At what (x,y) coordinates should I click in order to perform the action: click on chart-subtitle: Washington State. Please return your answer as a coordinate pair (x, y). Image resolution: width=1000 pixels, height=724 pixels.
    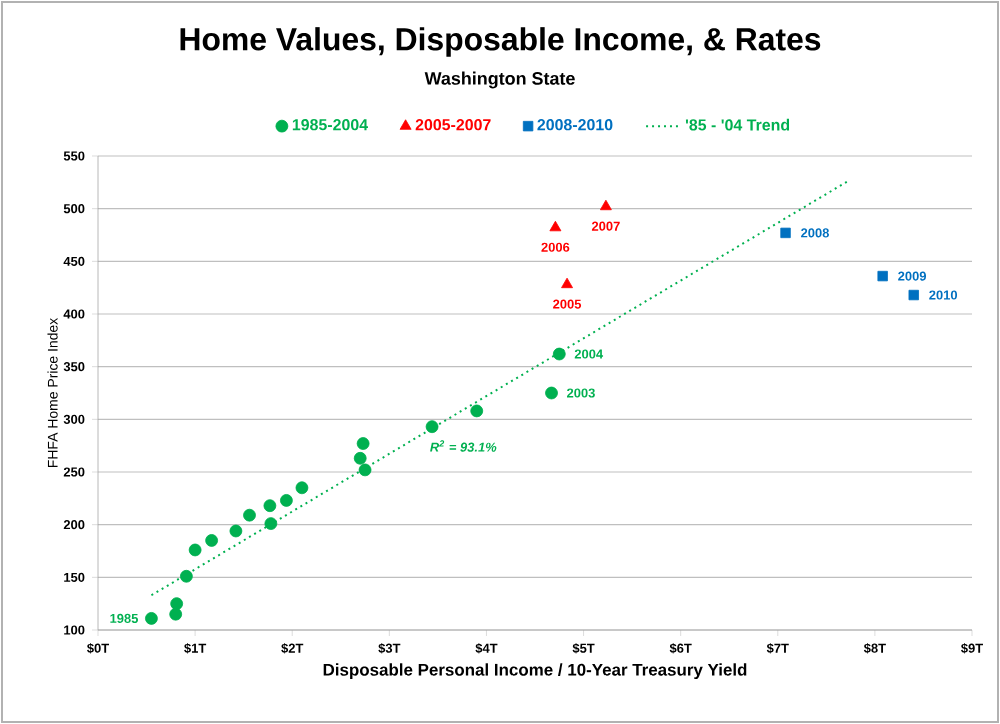
    Looking at the image, I should click on (499, 80).